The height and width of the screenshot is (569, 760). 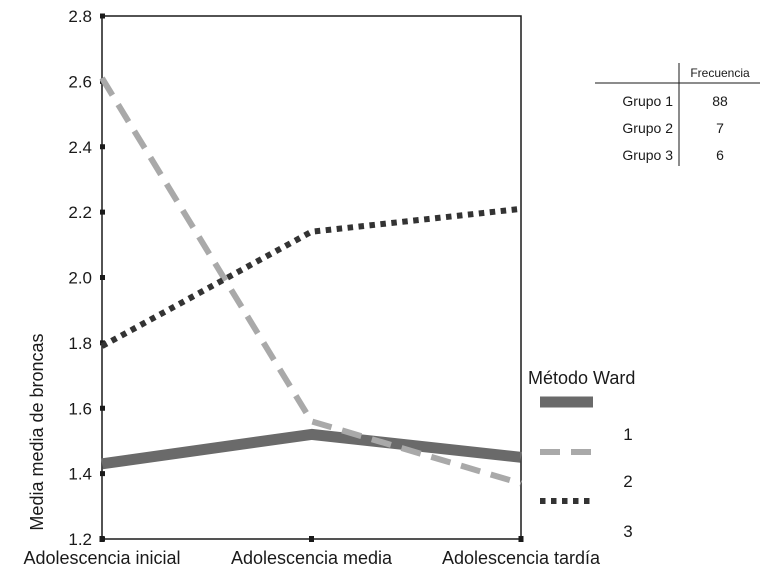 What do you see at coordinates (521, 558) in the screenshot?
I see `x-tick-label: Adolescencia tardía` at bounding box center [521, 558].